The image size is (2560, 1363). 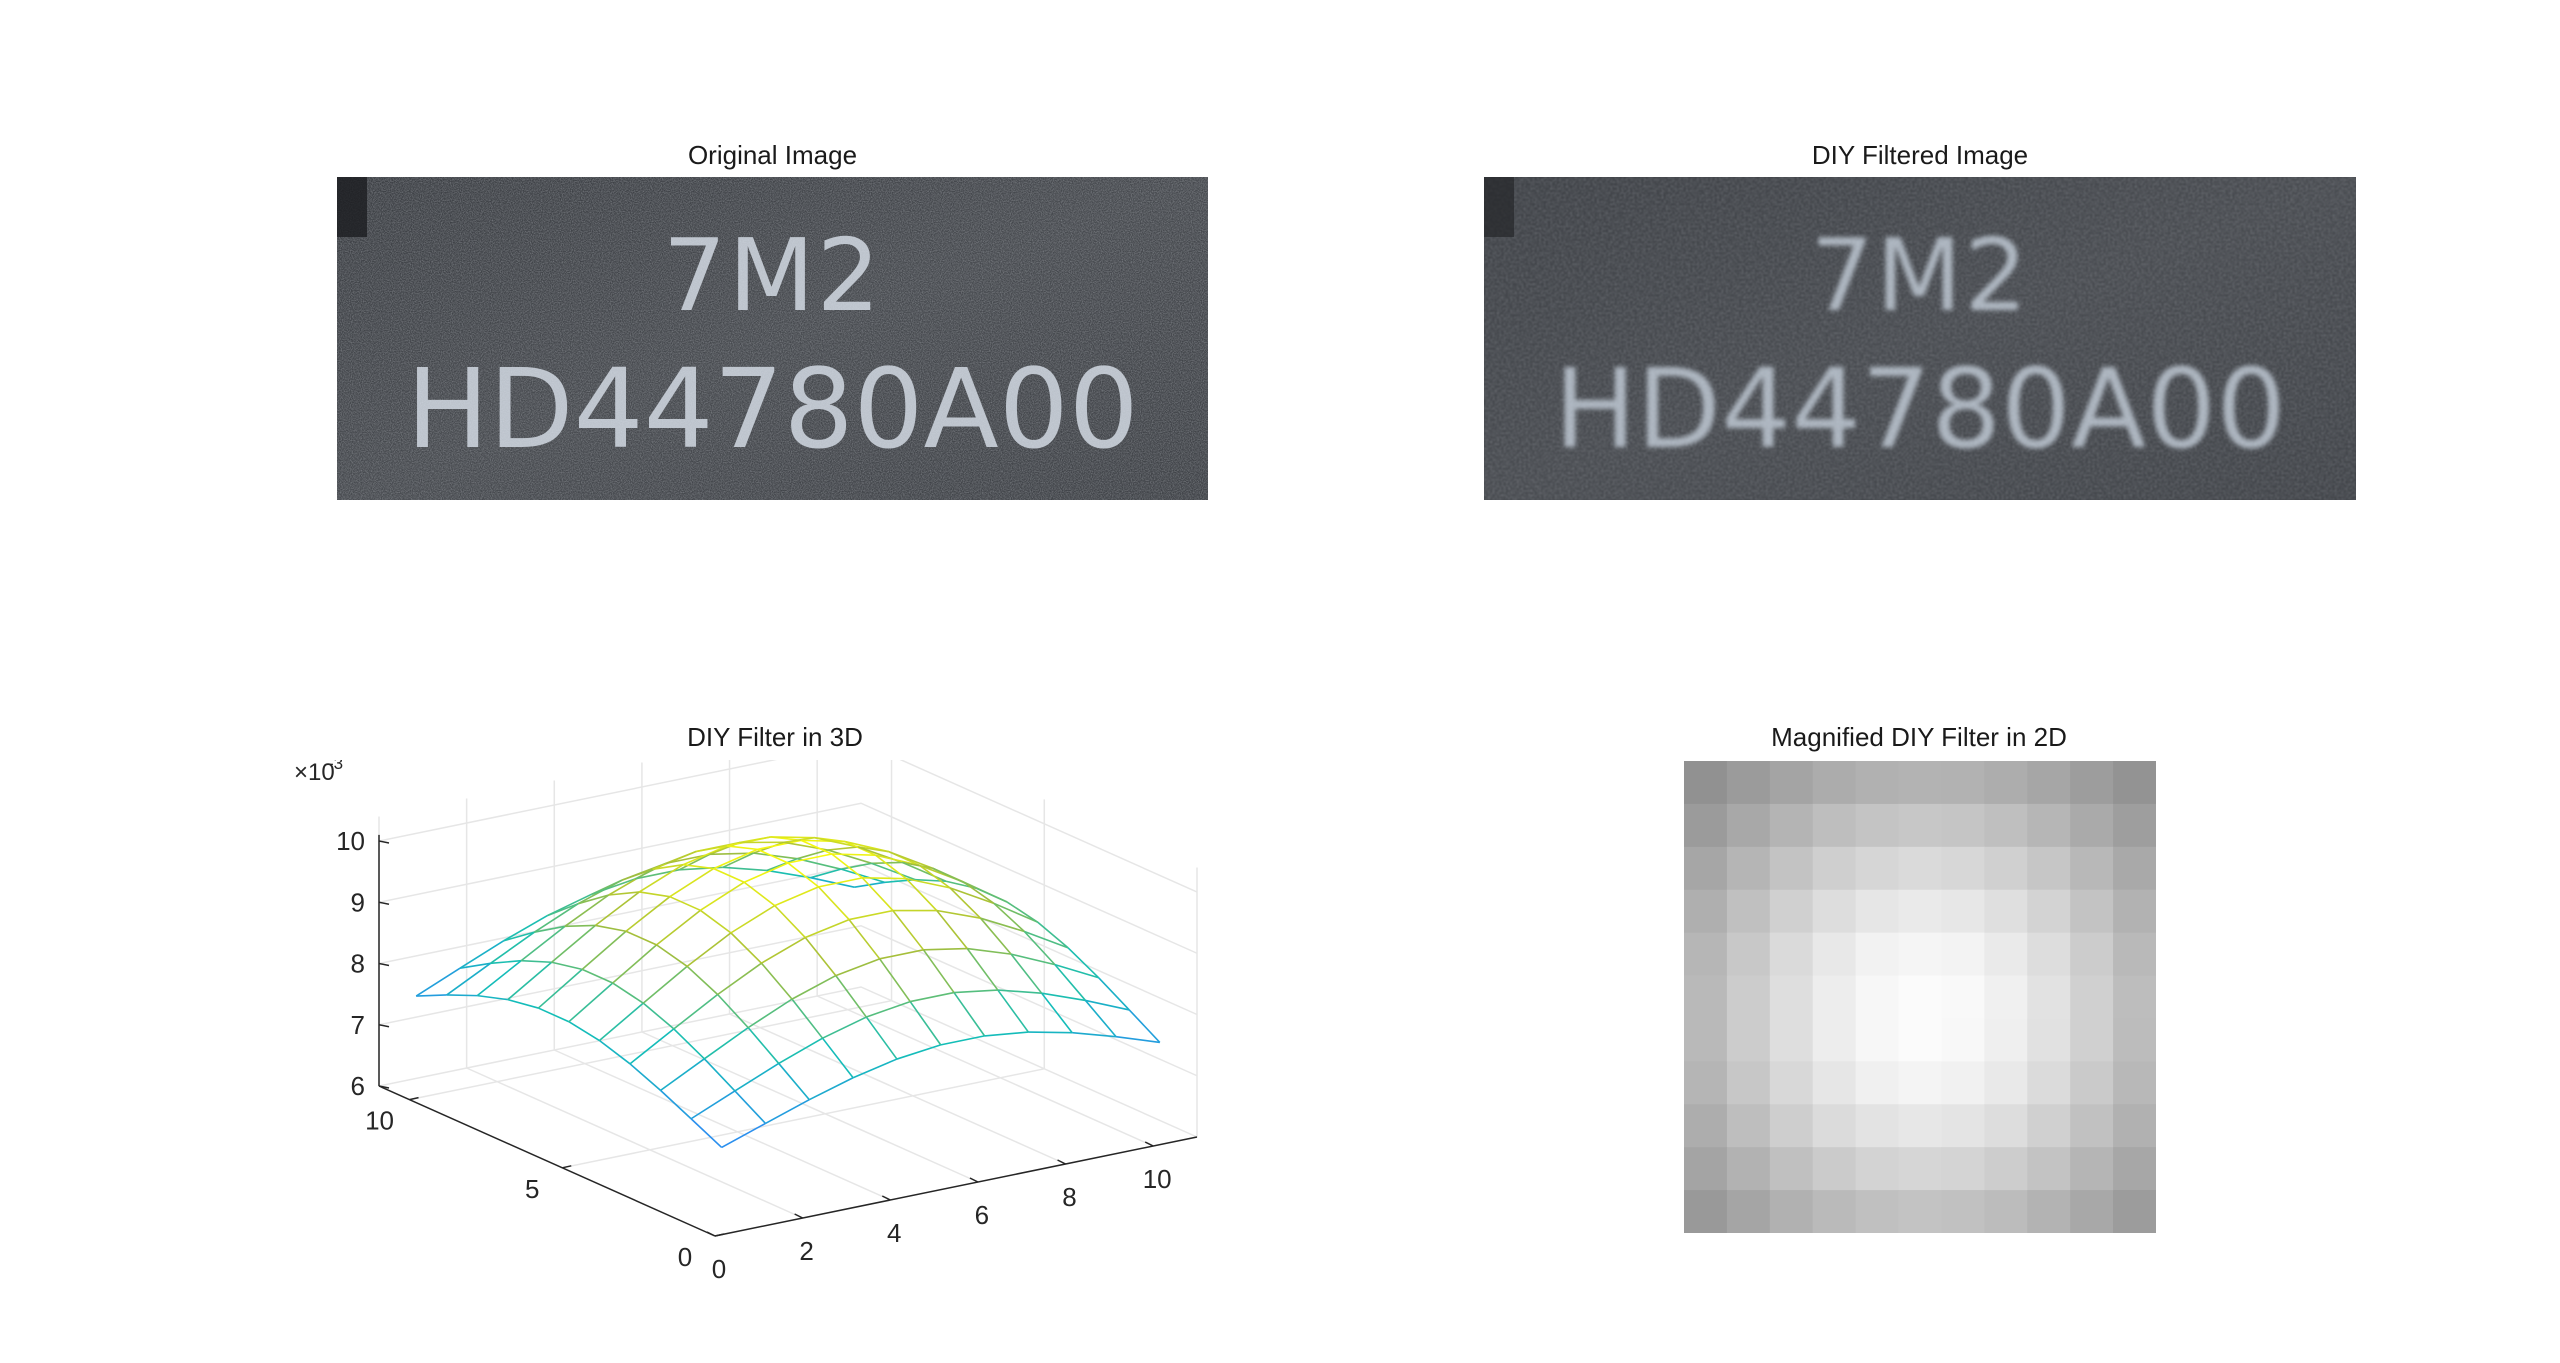 I want to click on filtered-image-texture, so click(x=1920, y=338).